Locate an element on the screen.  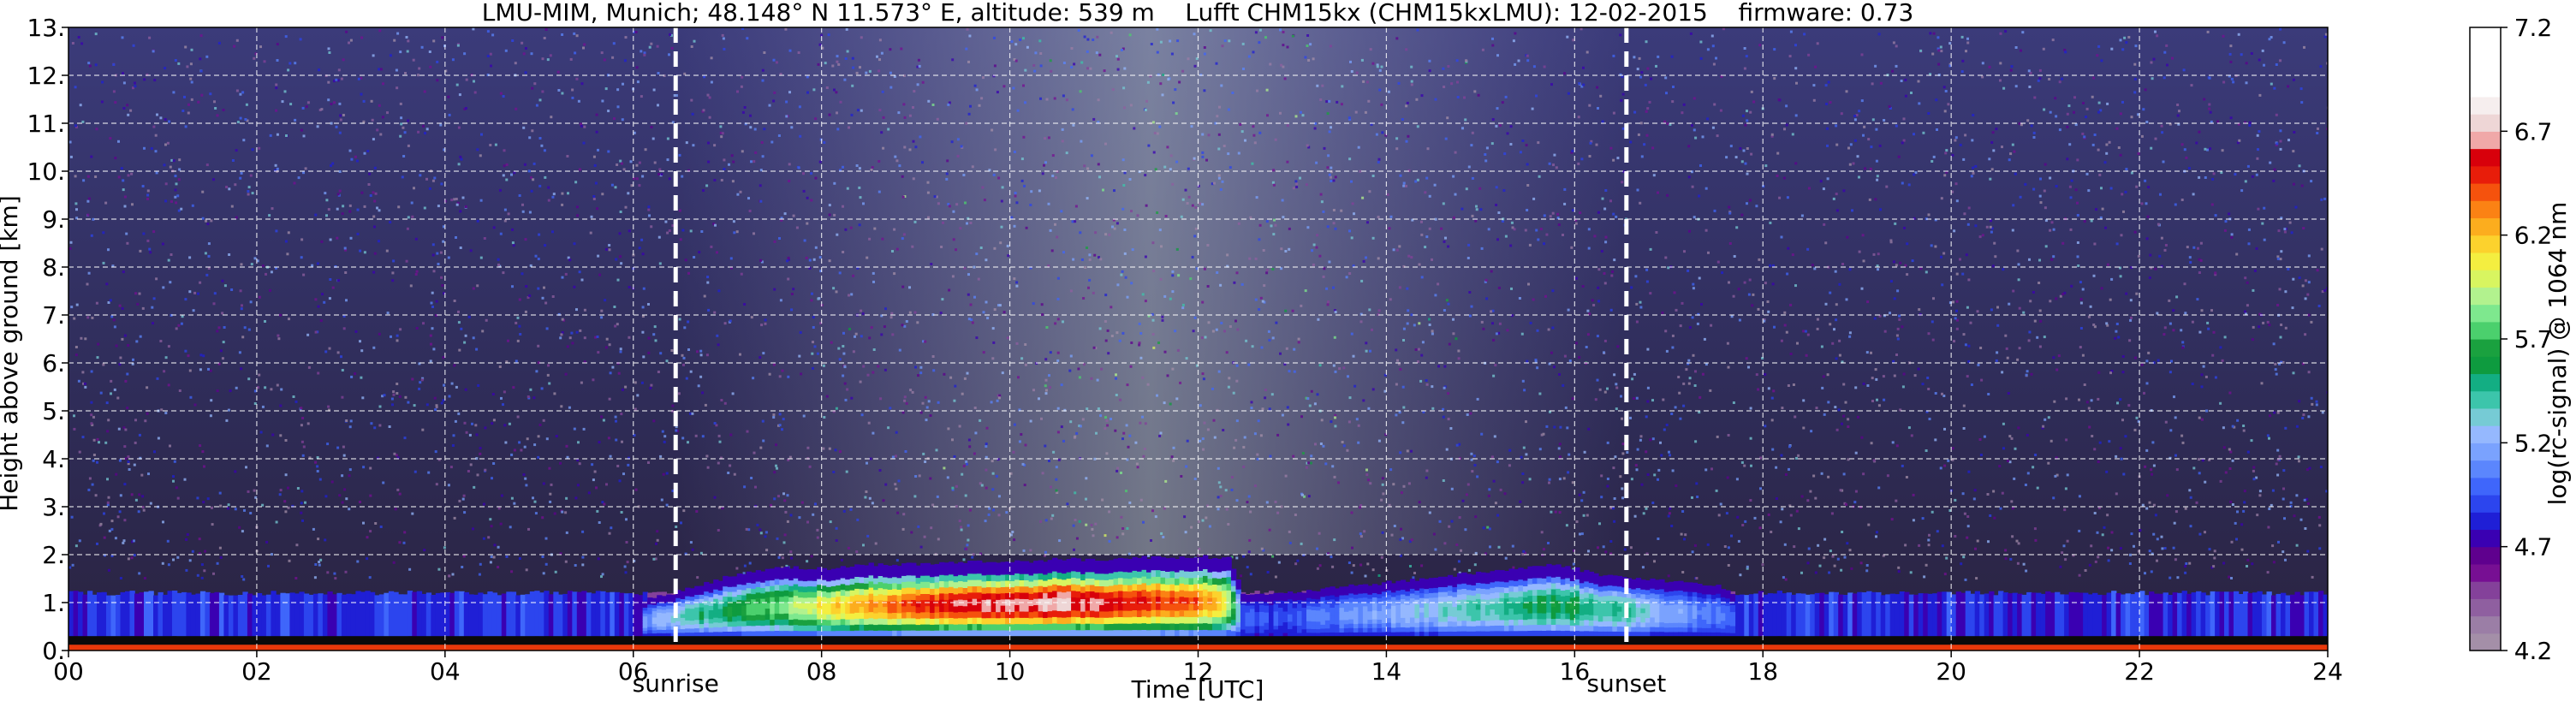
colorbar-tick-label: 5.2 is located at coordinates (2534, 443).